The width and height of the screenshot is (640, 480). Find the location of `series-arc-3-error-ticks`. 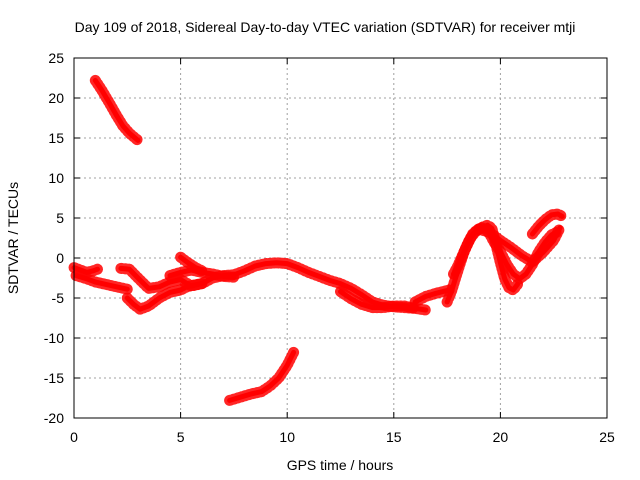

series-arc-3-error-ticks is located at coordinates (85, 270).